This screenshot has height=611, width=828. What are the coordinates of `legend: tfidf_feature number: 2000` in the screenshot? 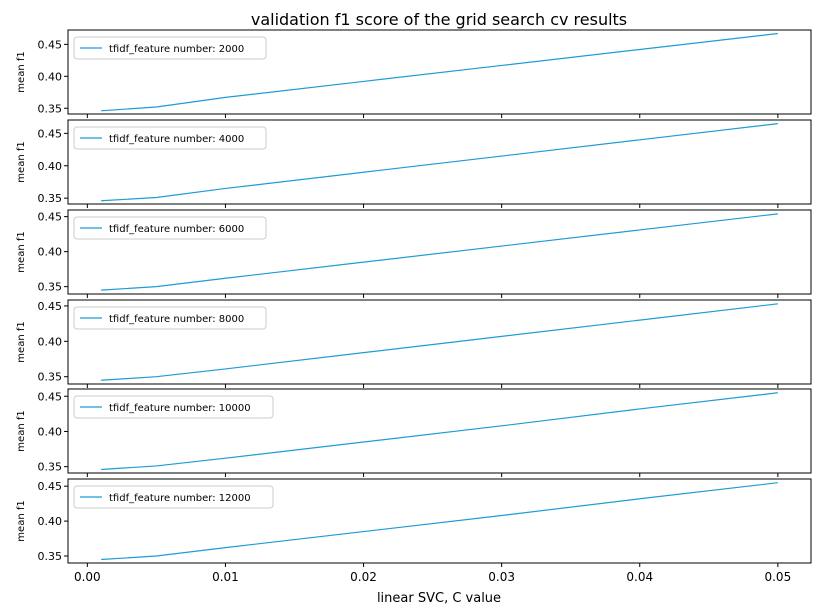 It's located at (170, 48).